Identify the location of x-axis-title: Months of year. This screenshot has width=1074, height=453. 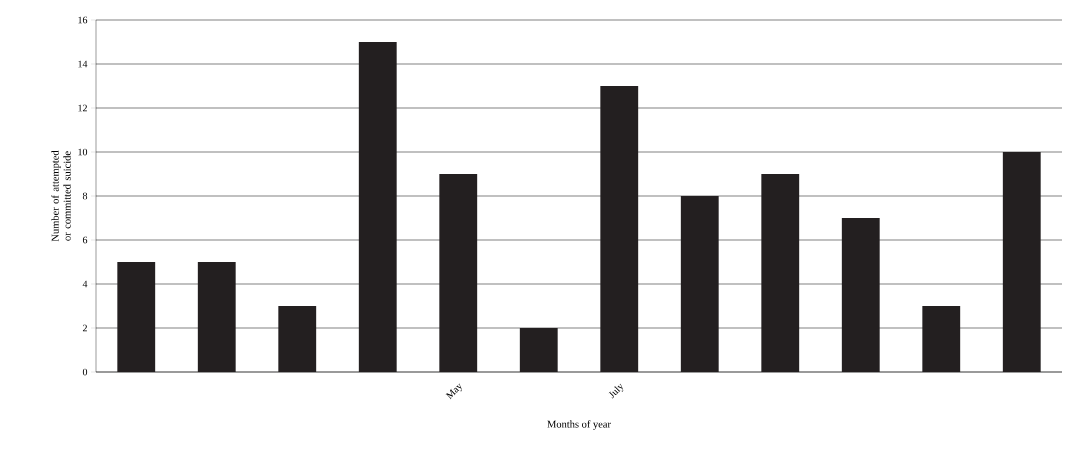
(579, 425).